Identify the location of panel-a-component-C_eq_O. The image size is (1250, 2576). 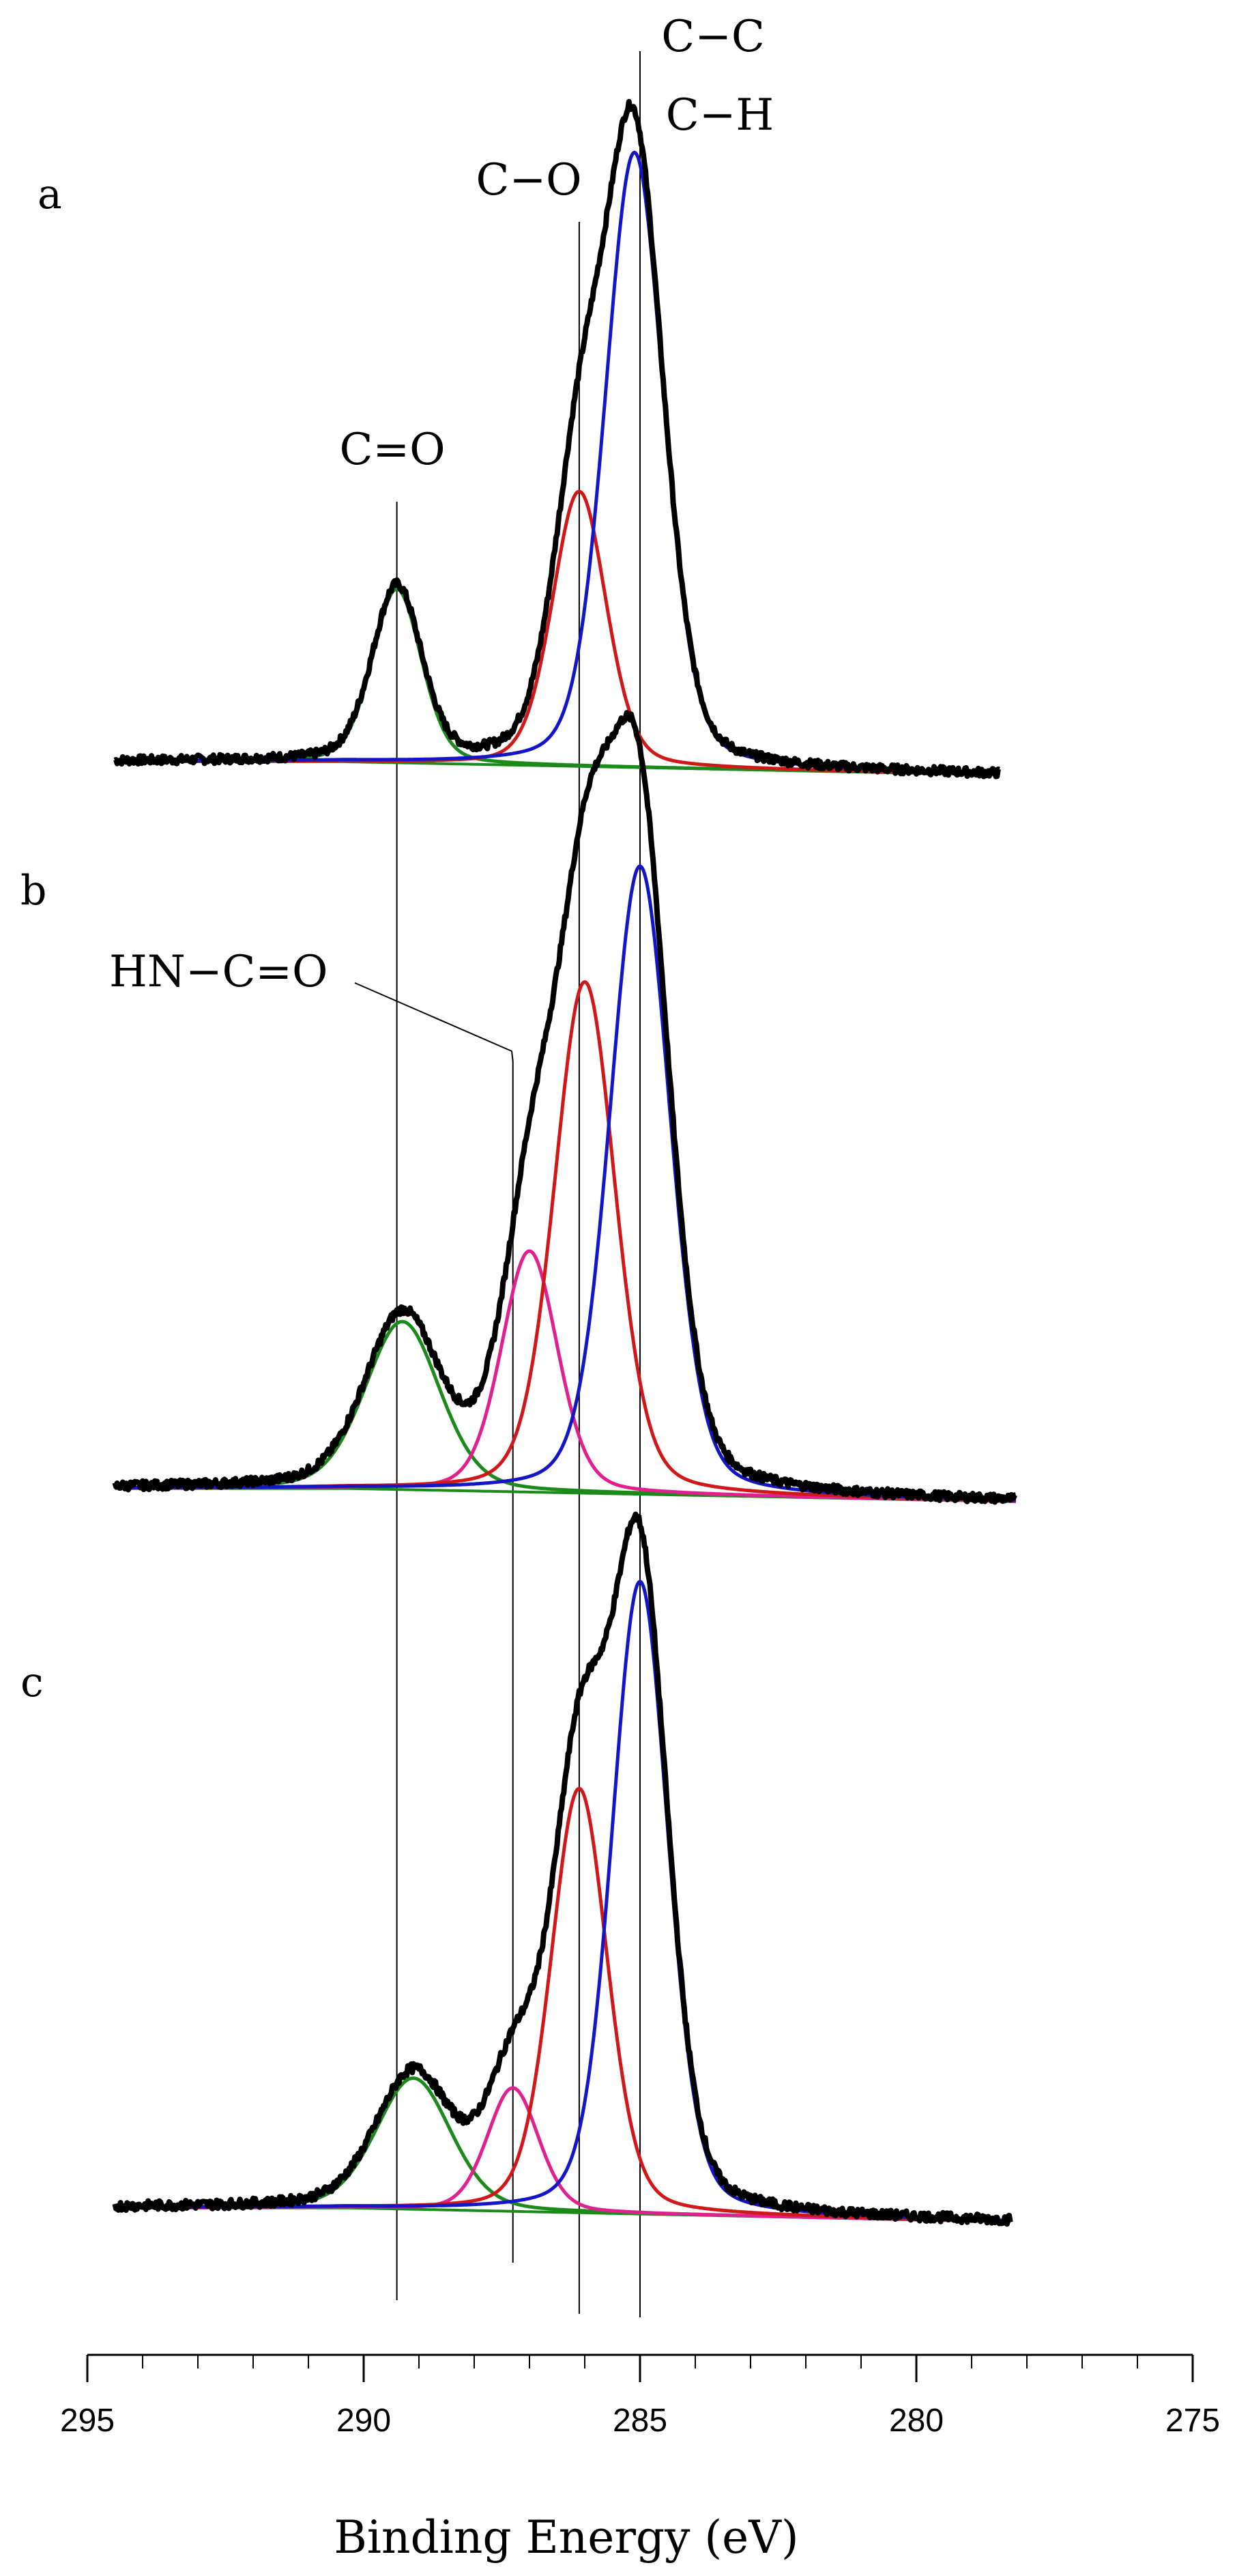
(557, 682).